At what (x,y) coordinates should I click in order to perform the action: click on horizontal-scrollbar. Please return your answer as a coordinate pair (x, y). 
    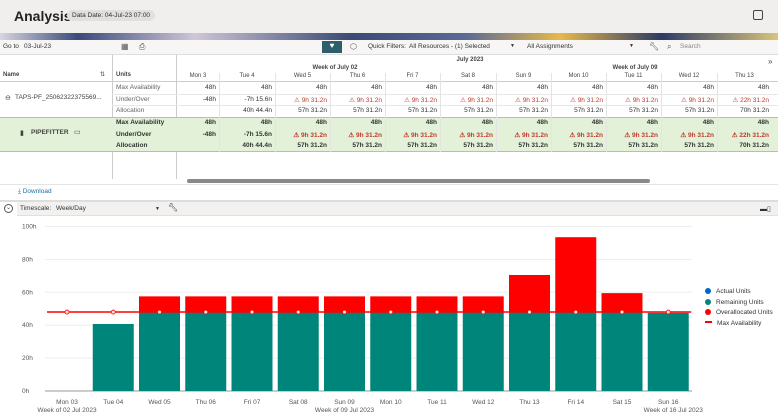
    Looking at the image, I should click on (418, 181).